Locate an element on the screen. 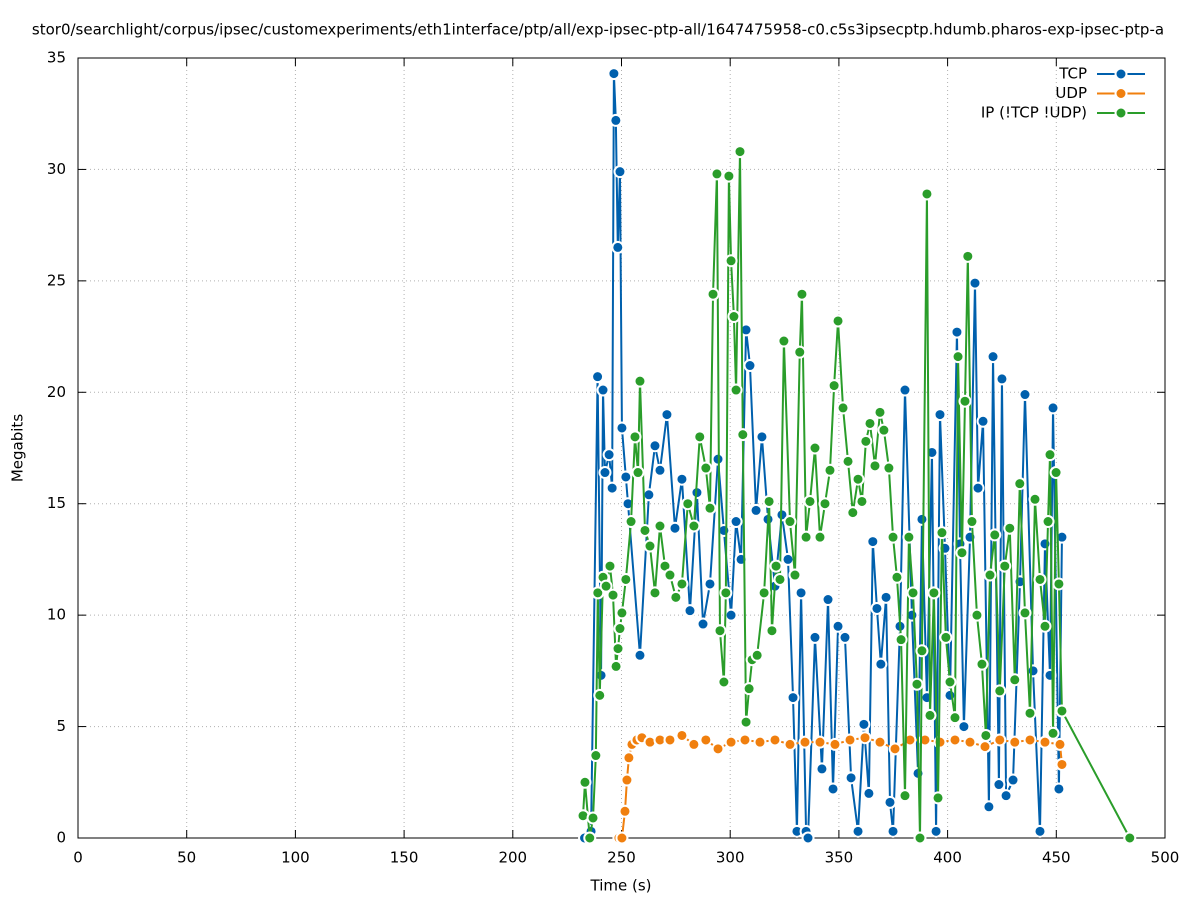  y-tick-label: 0 is located at coordinates (61, 838).